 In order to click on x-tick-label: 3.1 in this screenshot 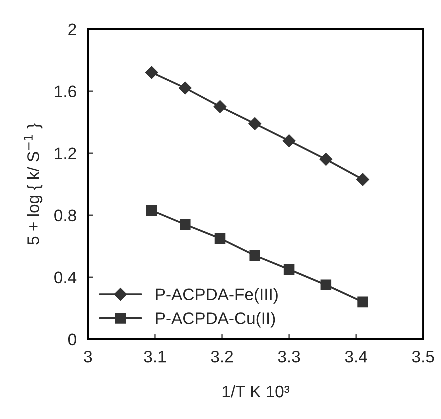, I will do `click(155, 356)`.